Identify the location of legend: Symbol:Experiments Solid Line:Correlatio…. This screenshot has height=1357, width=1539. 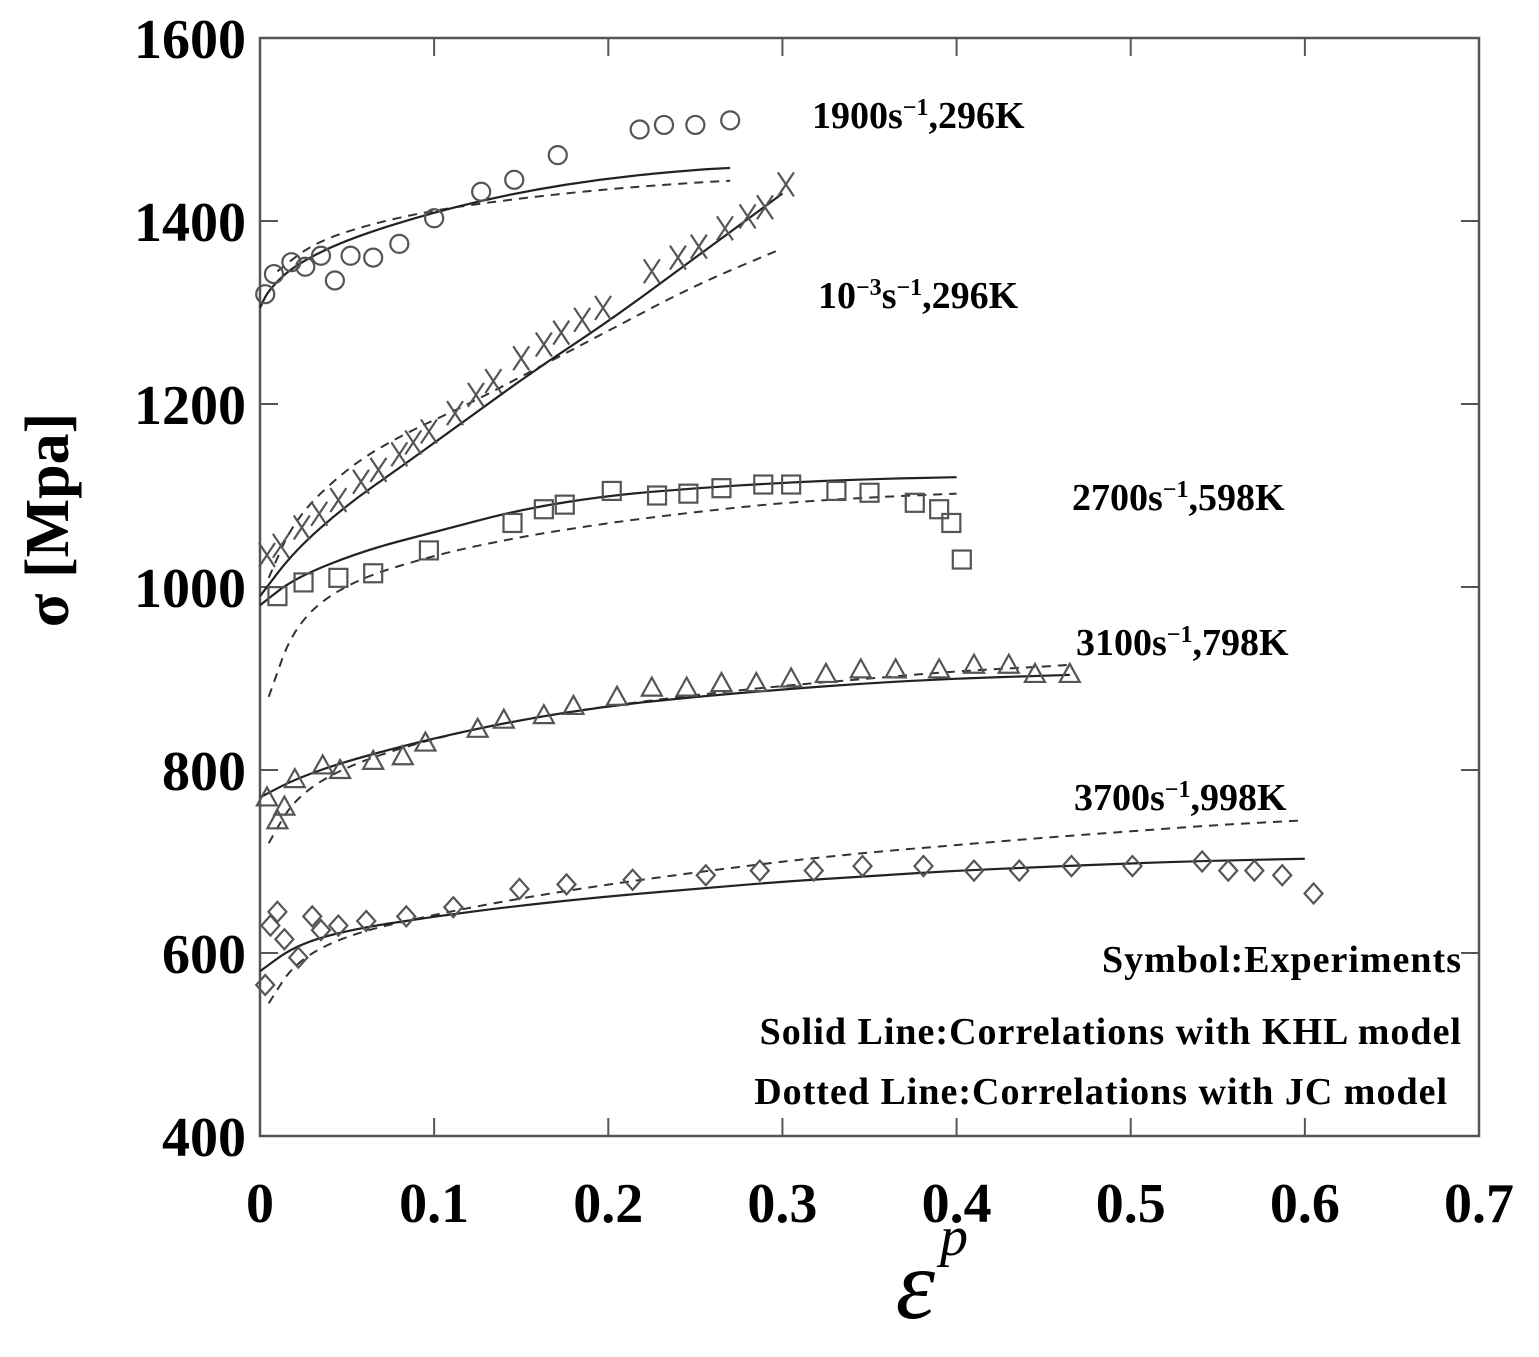
(1108, 1026).